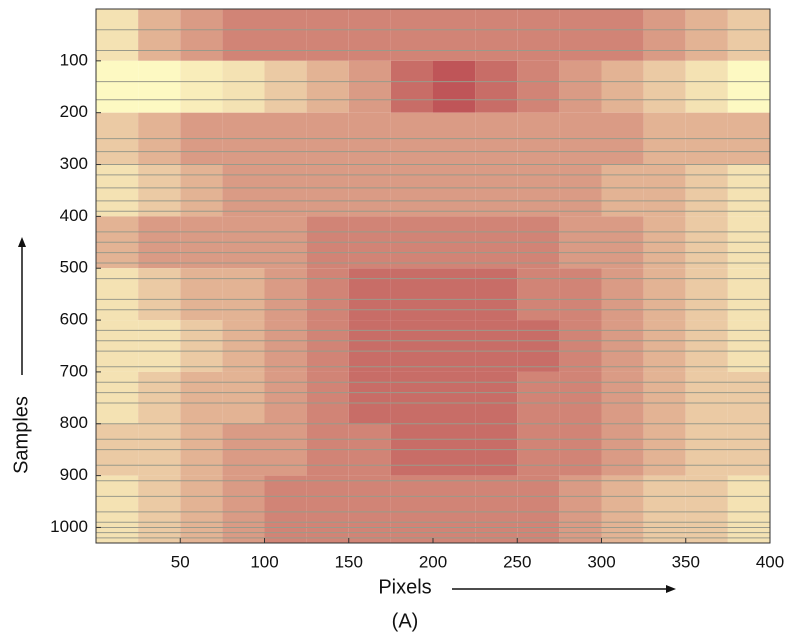 The height and width of the screenshot is (642, 789). Describe the element at coordinates (433, 561) in the screenshot. I see `x-tick-label: 200` at that location.